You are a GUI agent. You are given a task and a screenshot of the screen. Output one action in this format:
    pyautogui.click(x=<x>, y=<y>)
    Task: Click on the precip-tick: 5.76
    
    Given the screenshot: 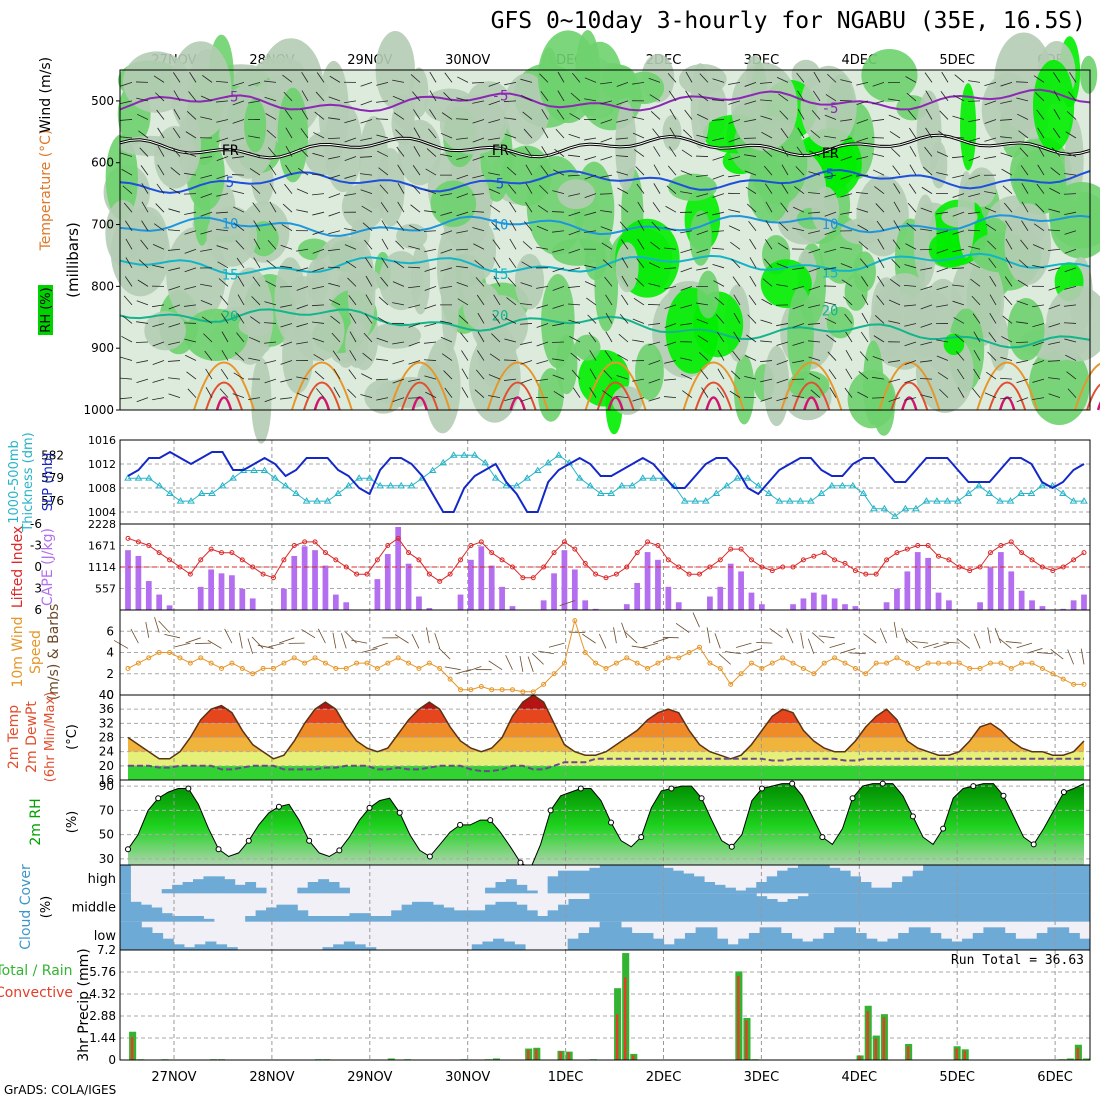 What is the action you would take?
    pyautogui.click(x=102, y=972)
    